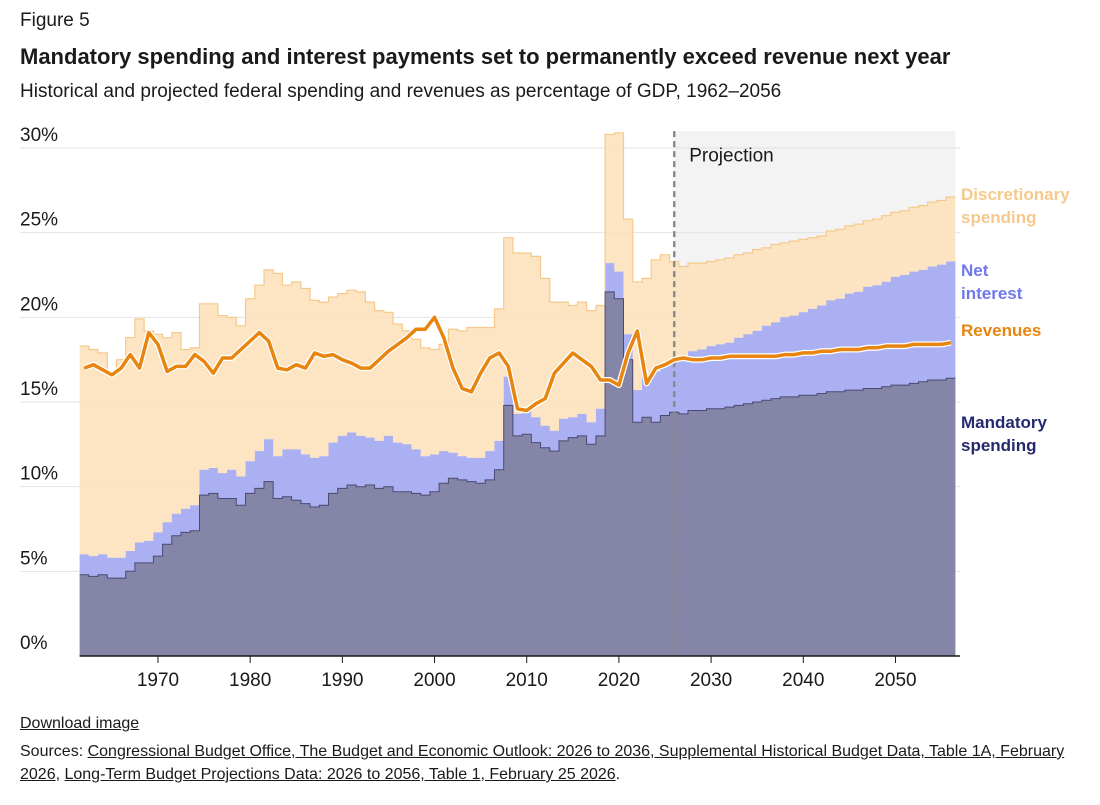  Describe the element at coordinates (803, 680) in the screenshot. I see `x-tick-label: 2040` at that location.